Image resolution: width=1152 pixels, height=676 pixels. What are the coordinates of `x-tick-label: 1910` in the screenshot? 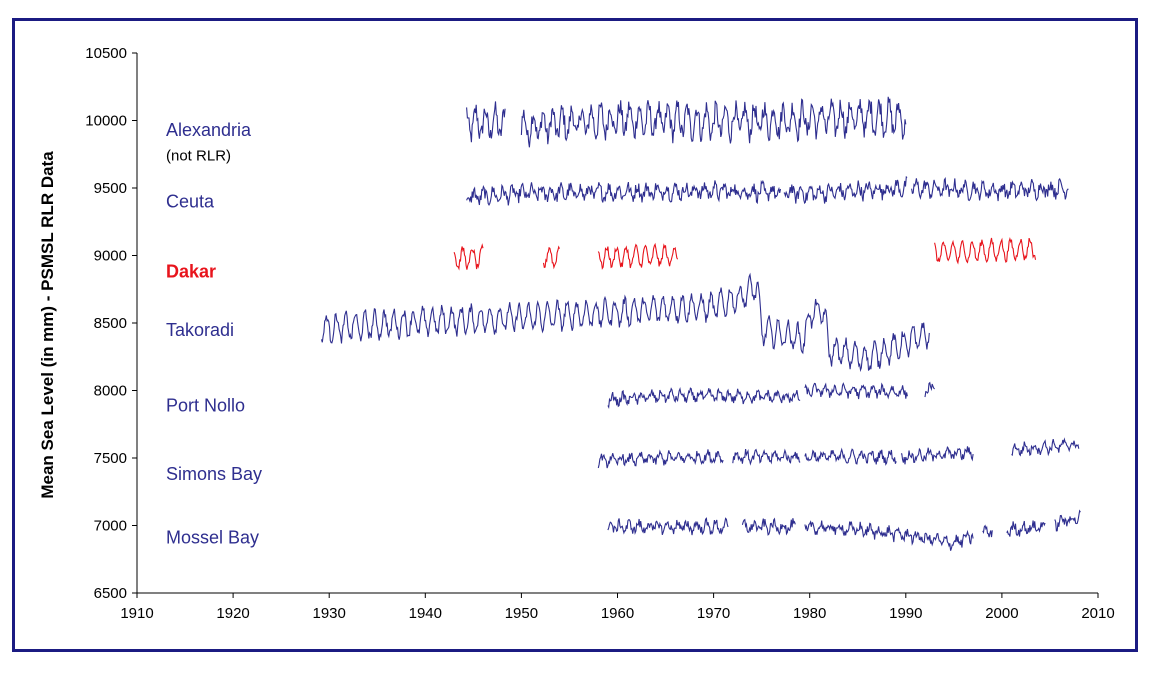 It's located at (136, 613).